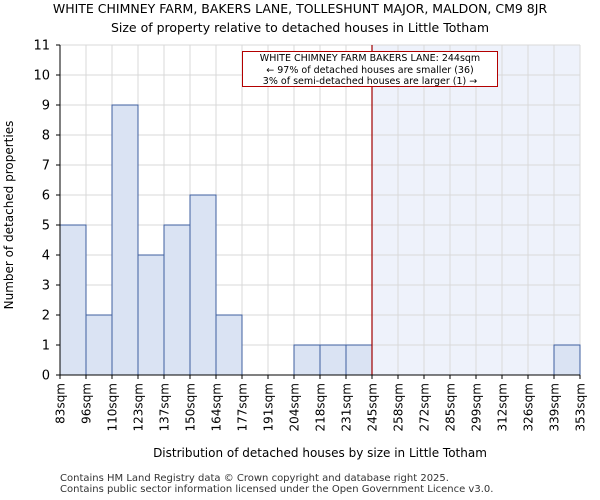 This screenshot has height=500, width=600. What do you see at coordinates (46, 256) in the screenshot?
I see `y-tick-label: 4` at bounding box center [46, 256].